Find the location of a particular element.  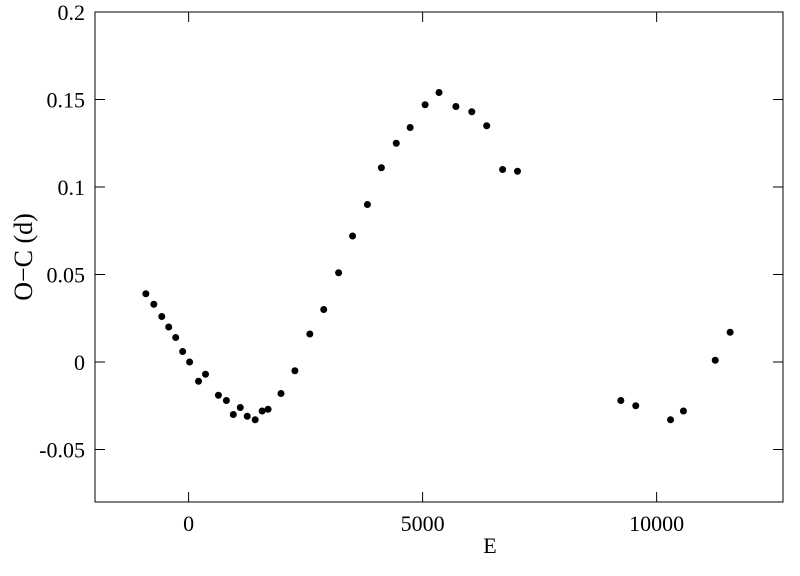

x-axis-label: E is located at coordinates (489, 545).